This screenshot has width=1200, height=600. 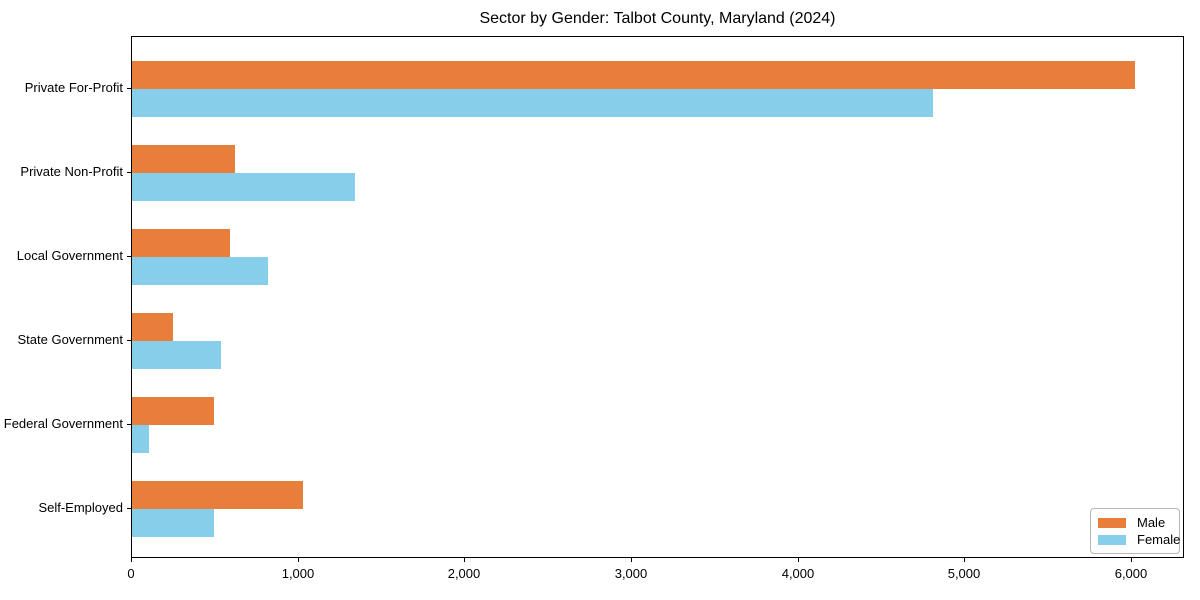 What do you see at coordinates (964, 573) in the screenshot?
I see `x-tick-label: 5,000` at bounding box center [964, 573].